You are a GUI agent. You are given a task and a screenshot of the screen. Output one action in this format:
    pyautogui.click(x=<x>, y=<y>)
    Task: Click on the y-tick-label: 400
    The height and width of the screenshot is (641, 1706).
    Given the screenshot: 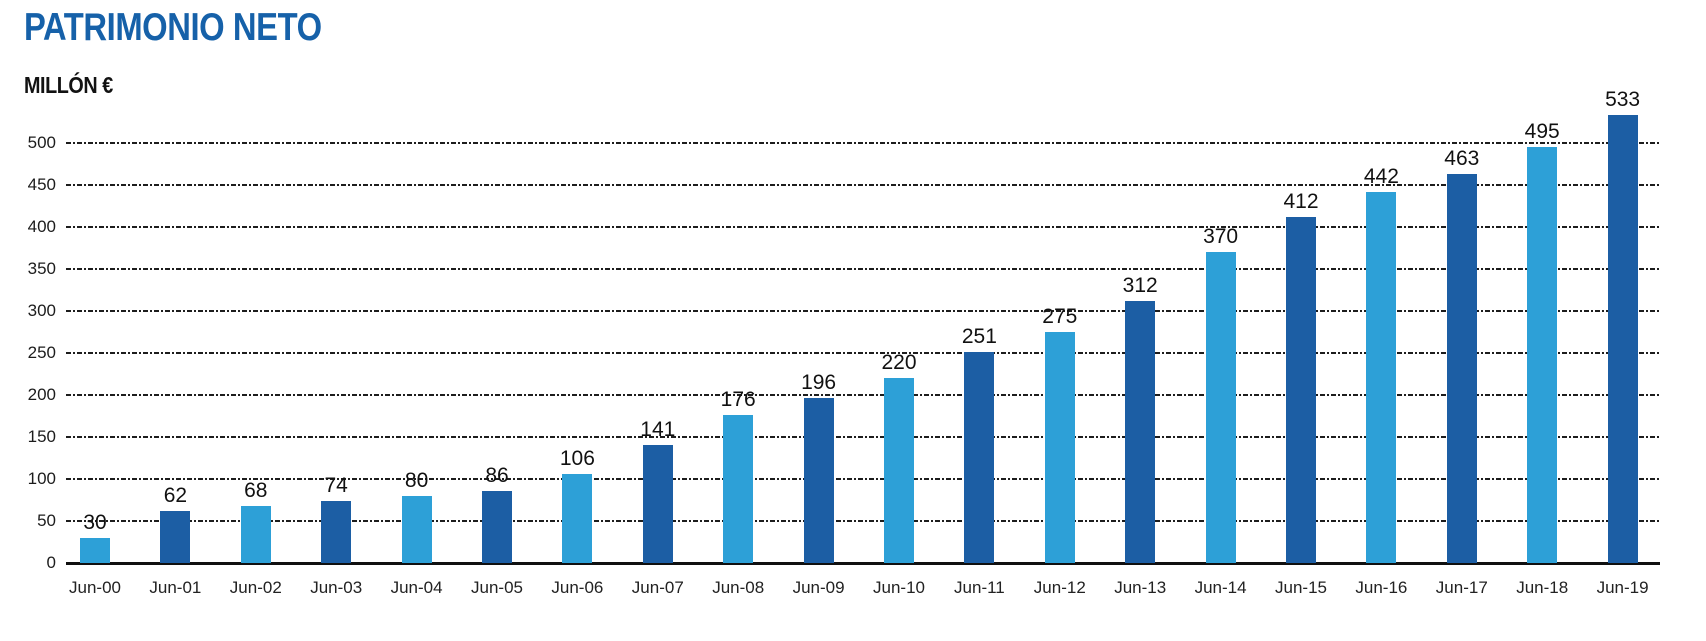 What is the action you would take?
    pyautogui.click(x=41, y=226)
    